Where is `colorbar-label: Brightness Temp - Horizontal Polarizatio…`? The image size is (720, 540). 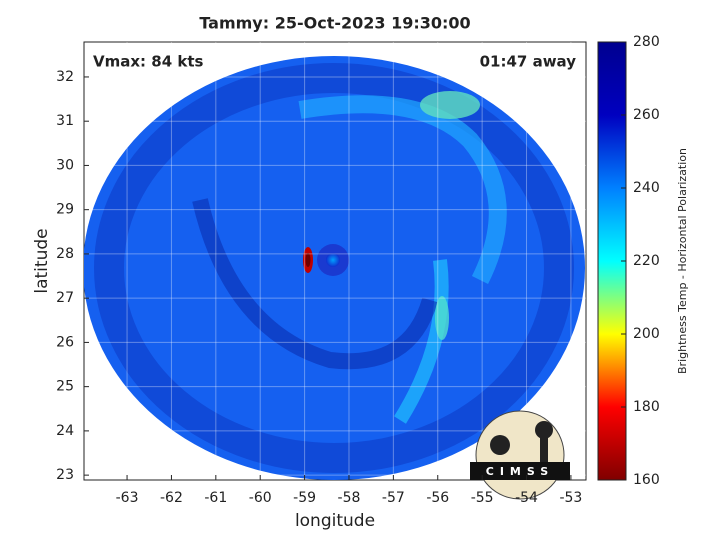 colorbar-label: Brightness Temp - Horizontal Polarizatio… is located at coordinates (682, 261).